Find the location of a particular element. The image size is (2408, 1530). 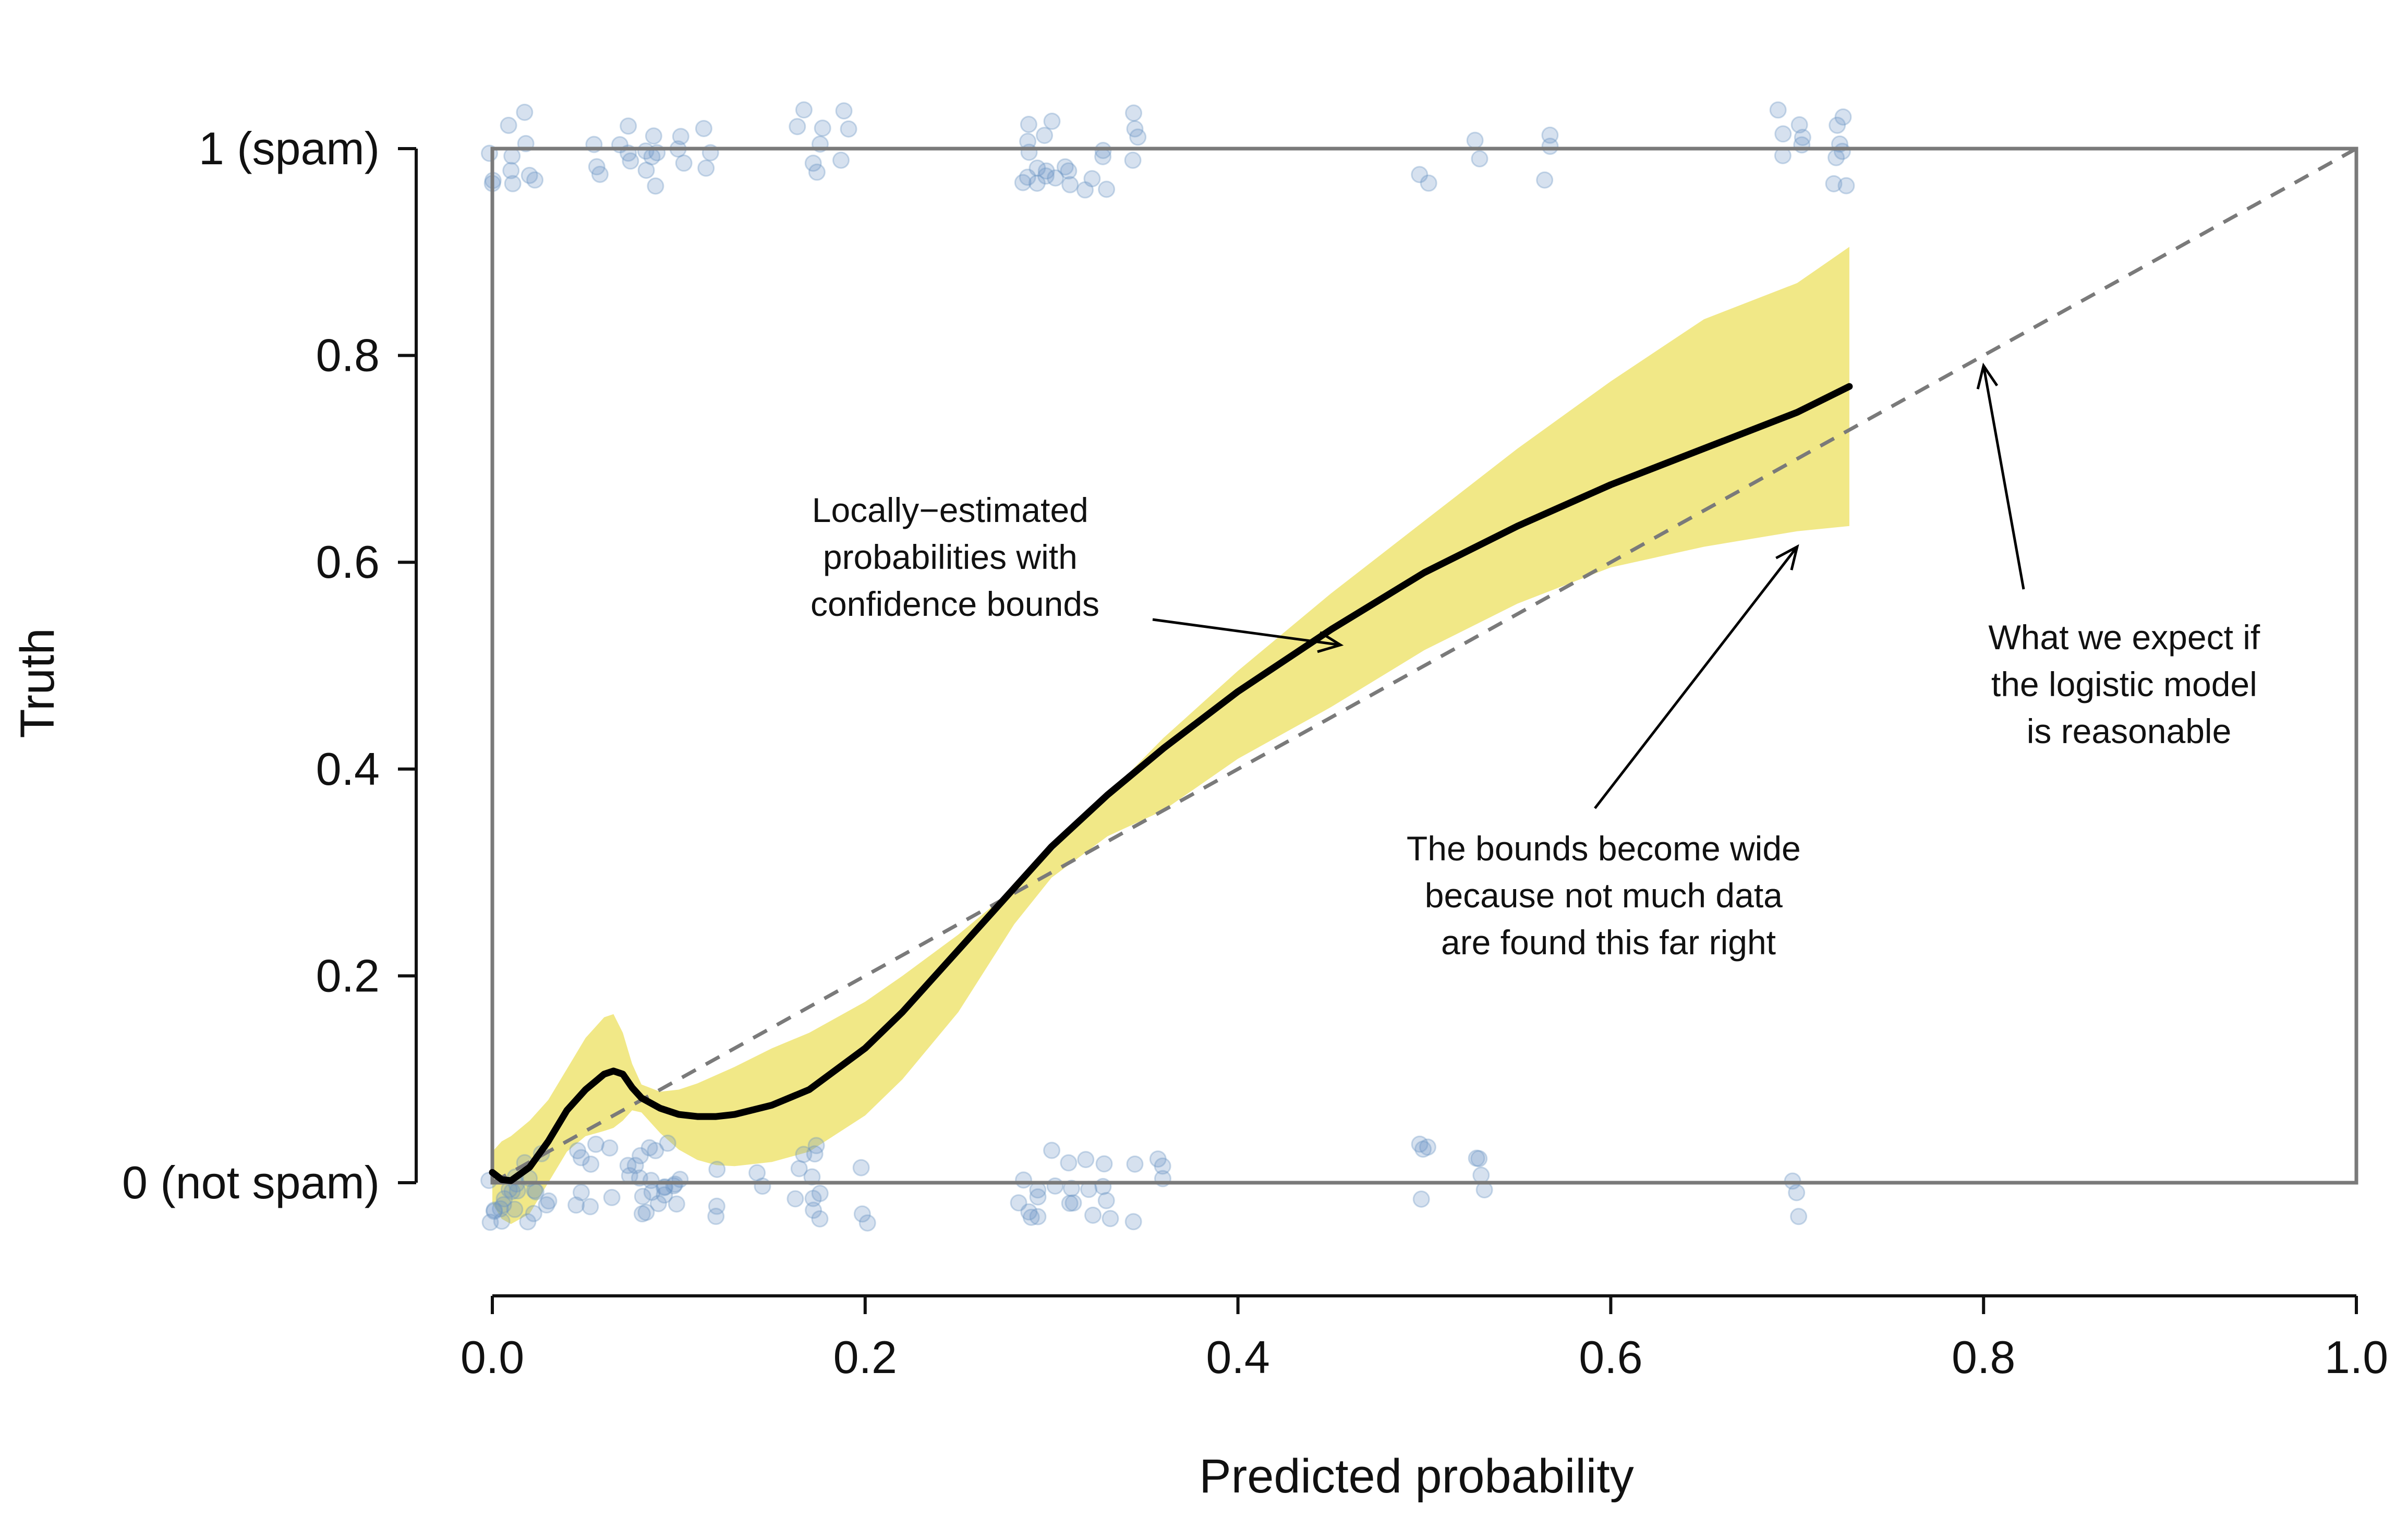

y-axis: 0 (not spam) 0.2 0.4 0.6 0.8 1 (spam) is located at coordinates (270, 665).